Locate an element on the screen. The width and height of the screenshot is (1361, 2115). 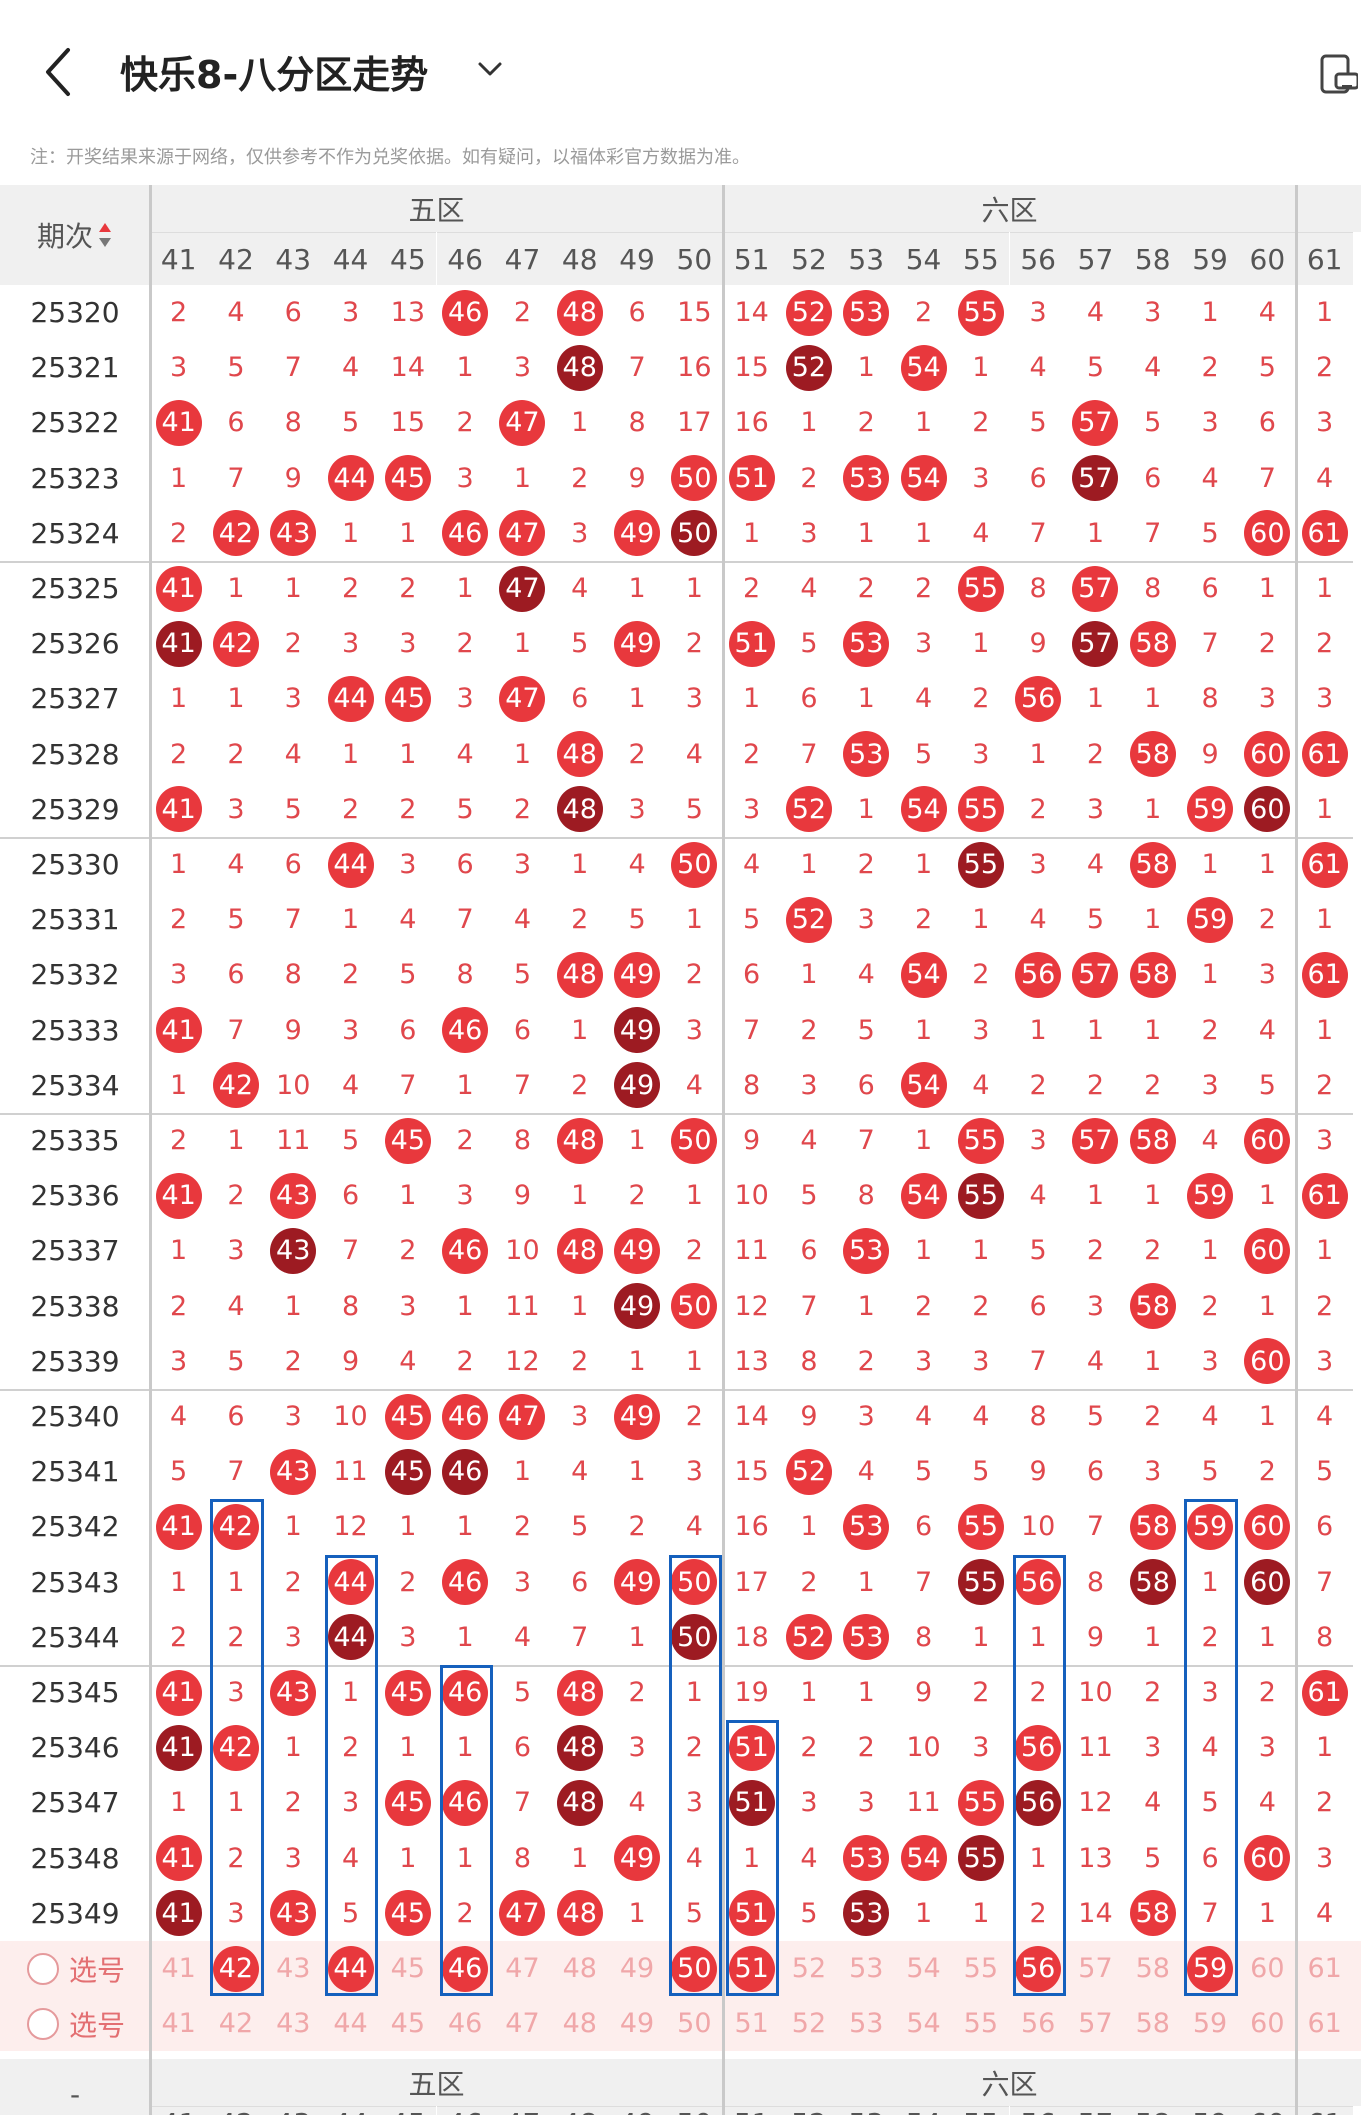
page-title: 快乐8-八分区走势 is located at coordinates (274, 75).